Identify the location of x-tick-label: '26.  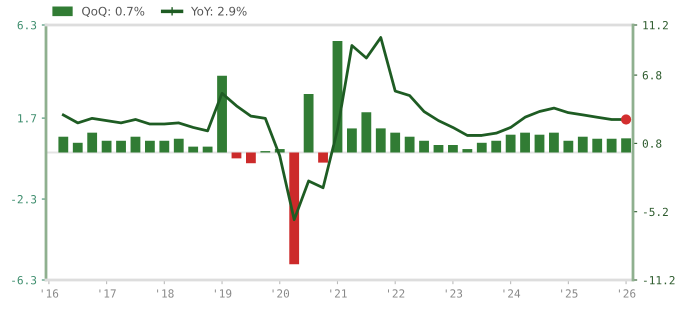
(627, 293).